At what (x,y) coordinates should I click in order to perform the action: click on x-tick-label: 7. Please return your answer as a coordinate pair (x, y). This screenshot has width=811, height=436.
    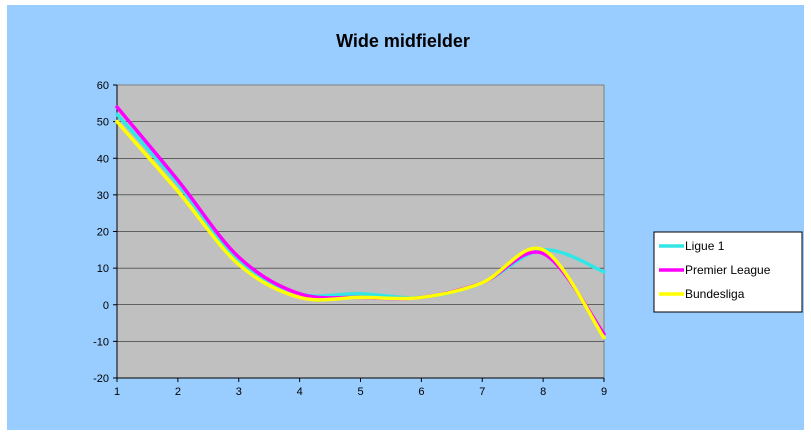
    Looking at the image, I should click on (482, 392).